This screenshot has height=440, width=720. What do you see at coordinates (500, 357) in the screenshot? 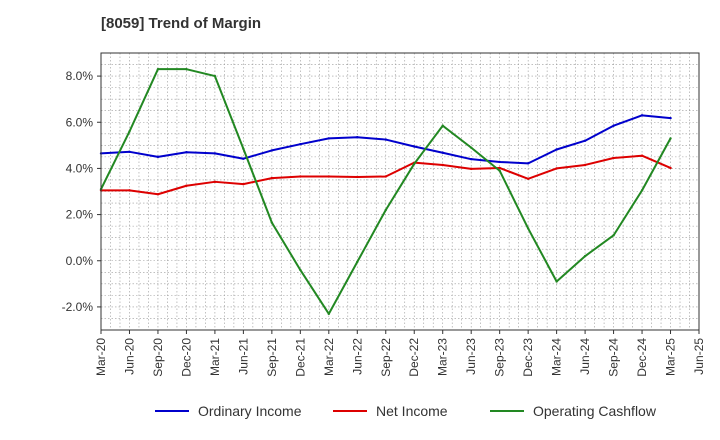
I see `x-tick-label: Sep-23` at bounding box center [500, 357].